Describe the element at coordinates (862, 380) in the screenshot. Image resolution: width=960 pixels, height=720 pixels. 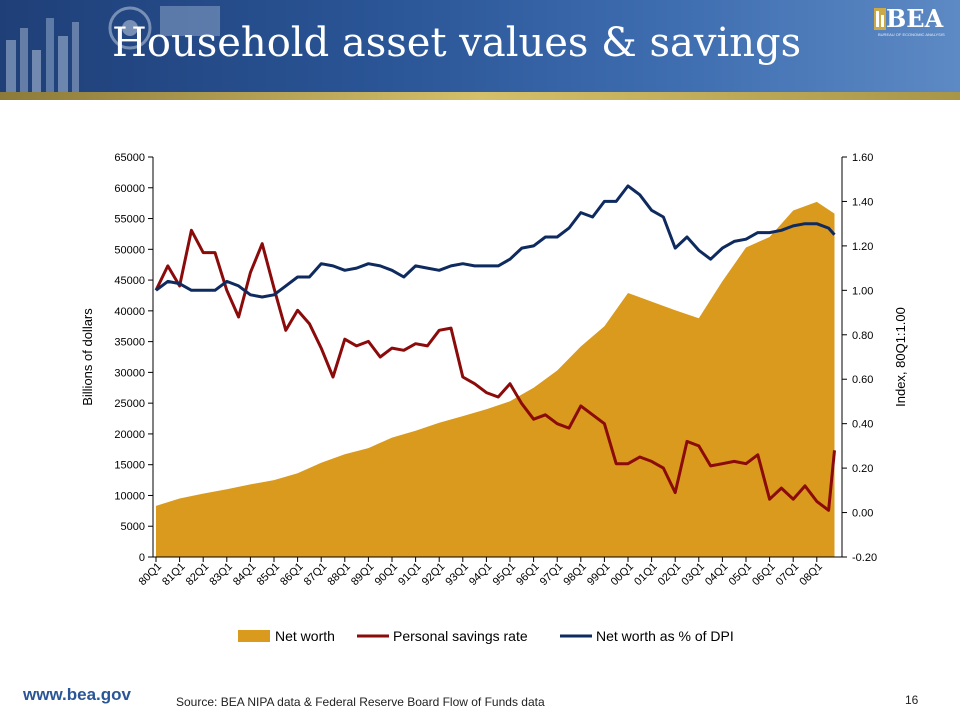
I see `y-tick-label-right: 0.60` at that location.